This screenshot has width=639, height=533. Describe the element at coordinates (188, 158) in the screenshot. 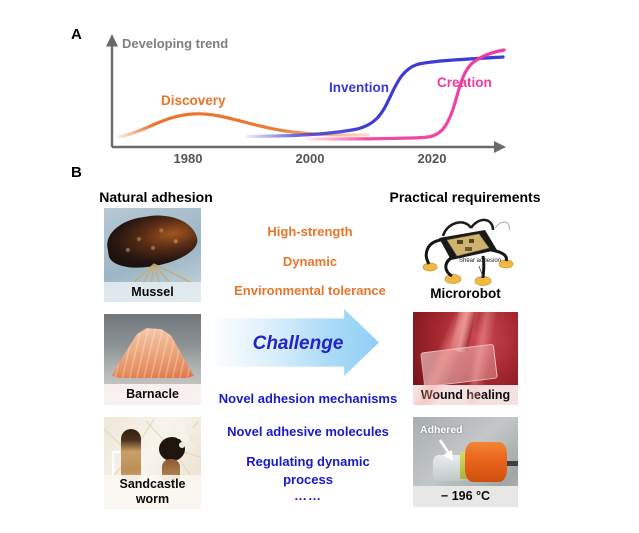

I see `x-tick-1980: 1980` at that location.